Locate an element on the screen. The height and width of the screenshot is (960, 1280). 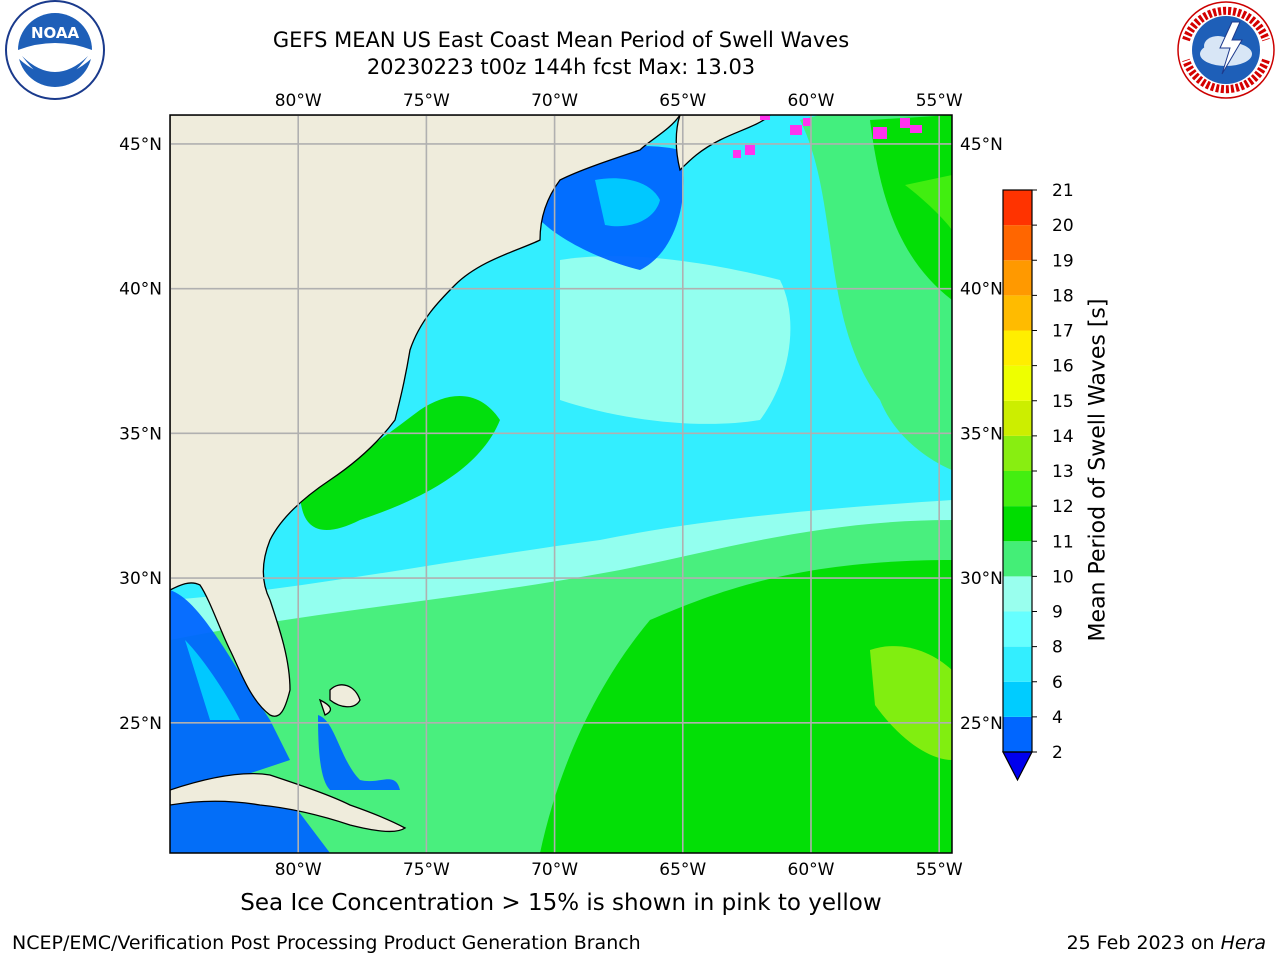
swell-zone-east-green is located at coordinates (911, 207).